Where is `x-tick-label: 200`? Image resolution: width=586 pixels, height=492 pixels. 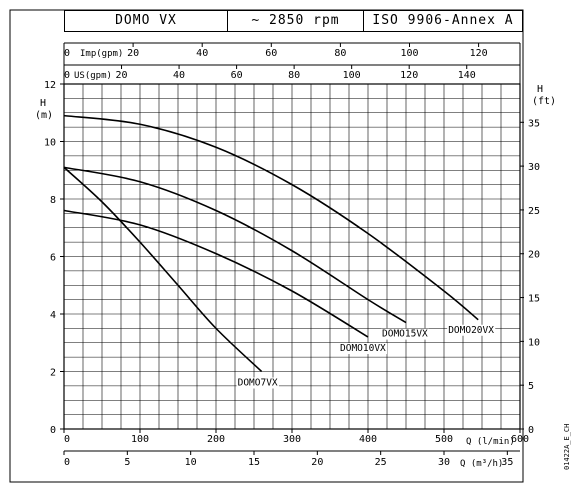 x-tick-label: 200 is located at coordinates (216, 439).